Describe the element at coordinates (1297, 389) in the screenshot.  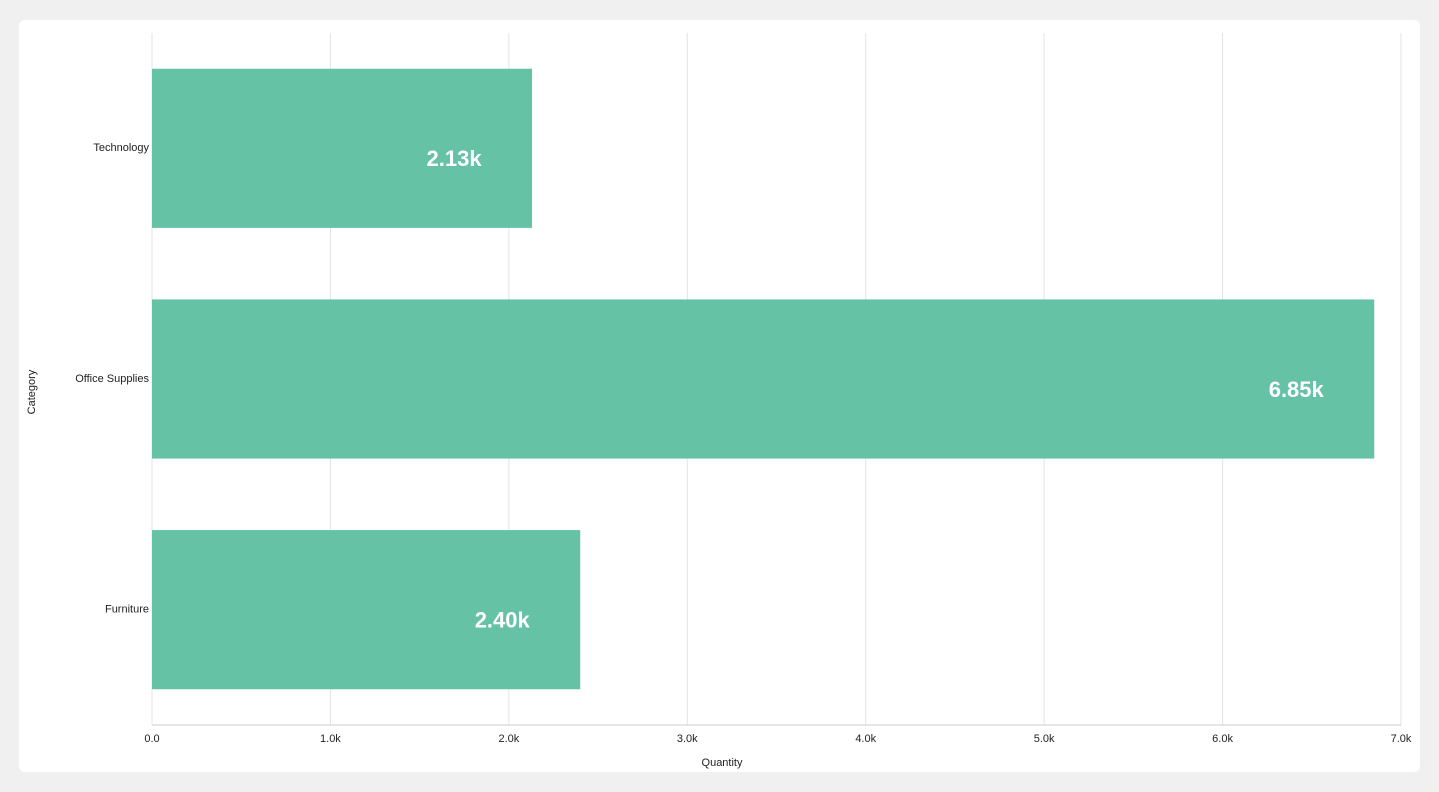
I see `value-label: 6.85k` at that location.